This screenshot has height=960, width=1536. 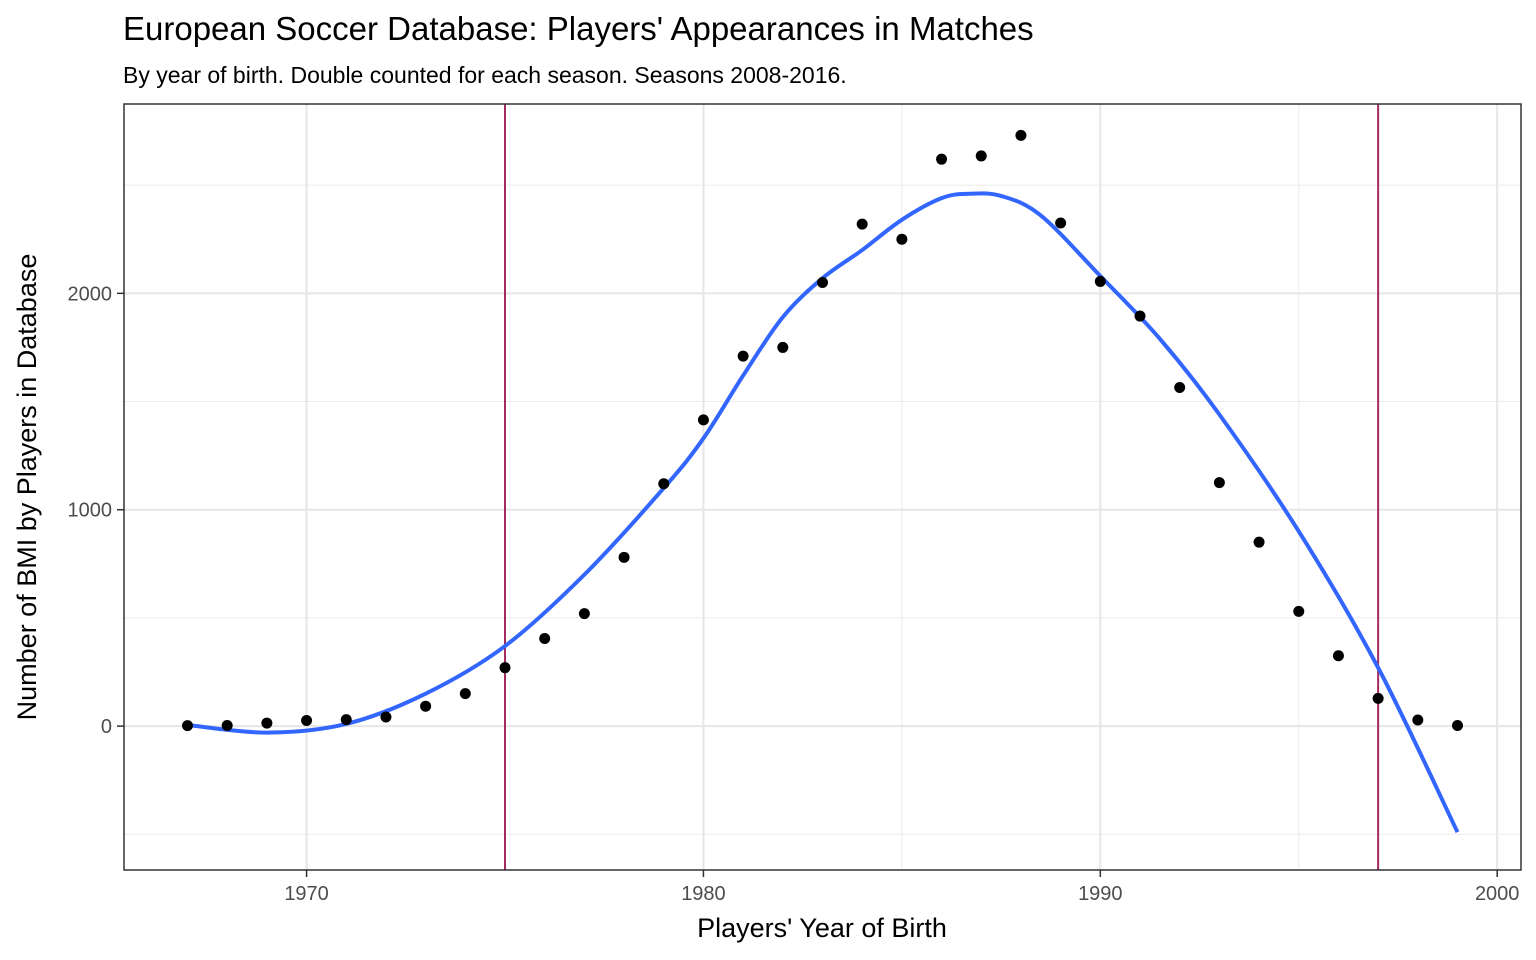 I want to click on data-point-1986, so click(x=942, y=159).